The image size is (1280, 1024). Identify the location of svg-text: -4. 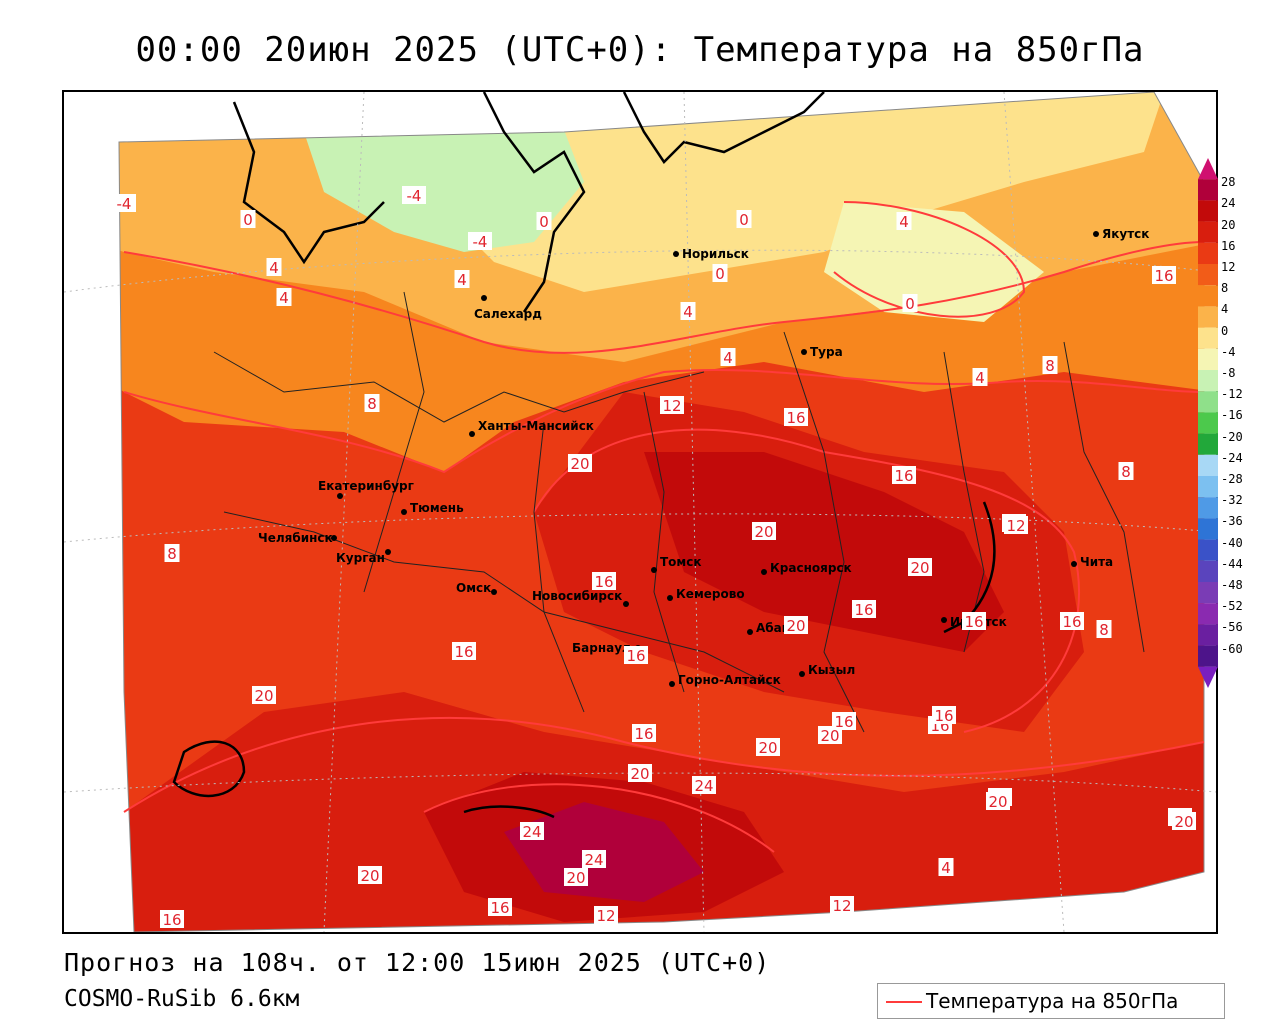
(414, 196).